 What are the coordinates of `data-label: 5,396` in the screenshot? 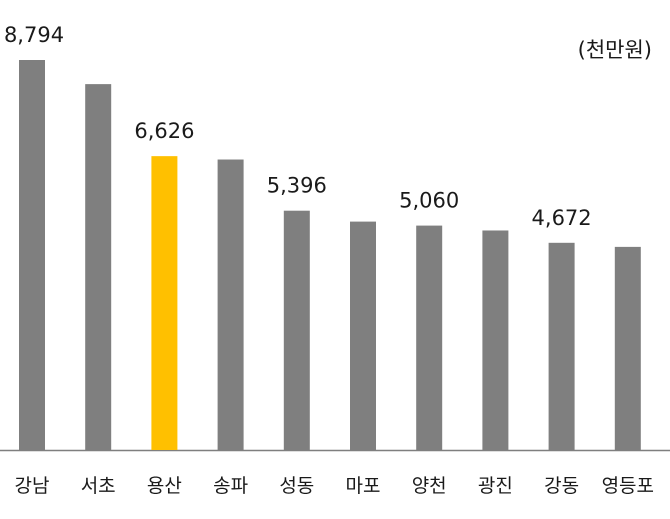 It's located at (297, 186).